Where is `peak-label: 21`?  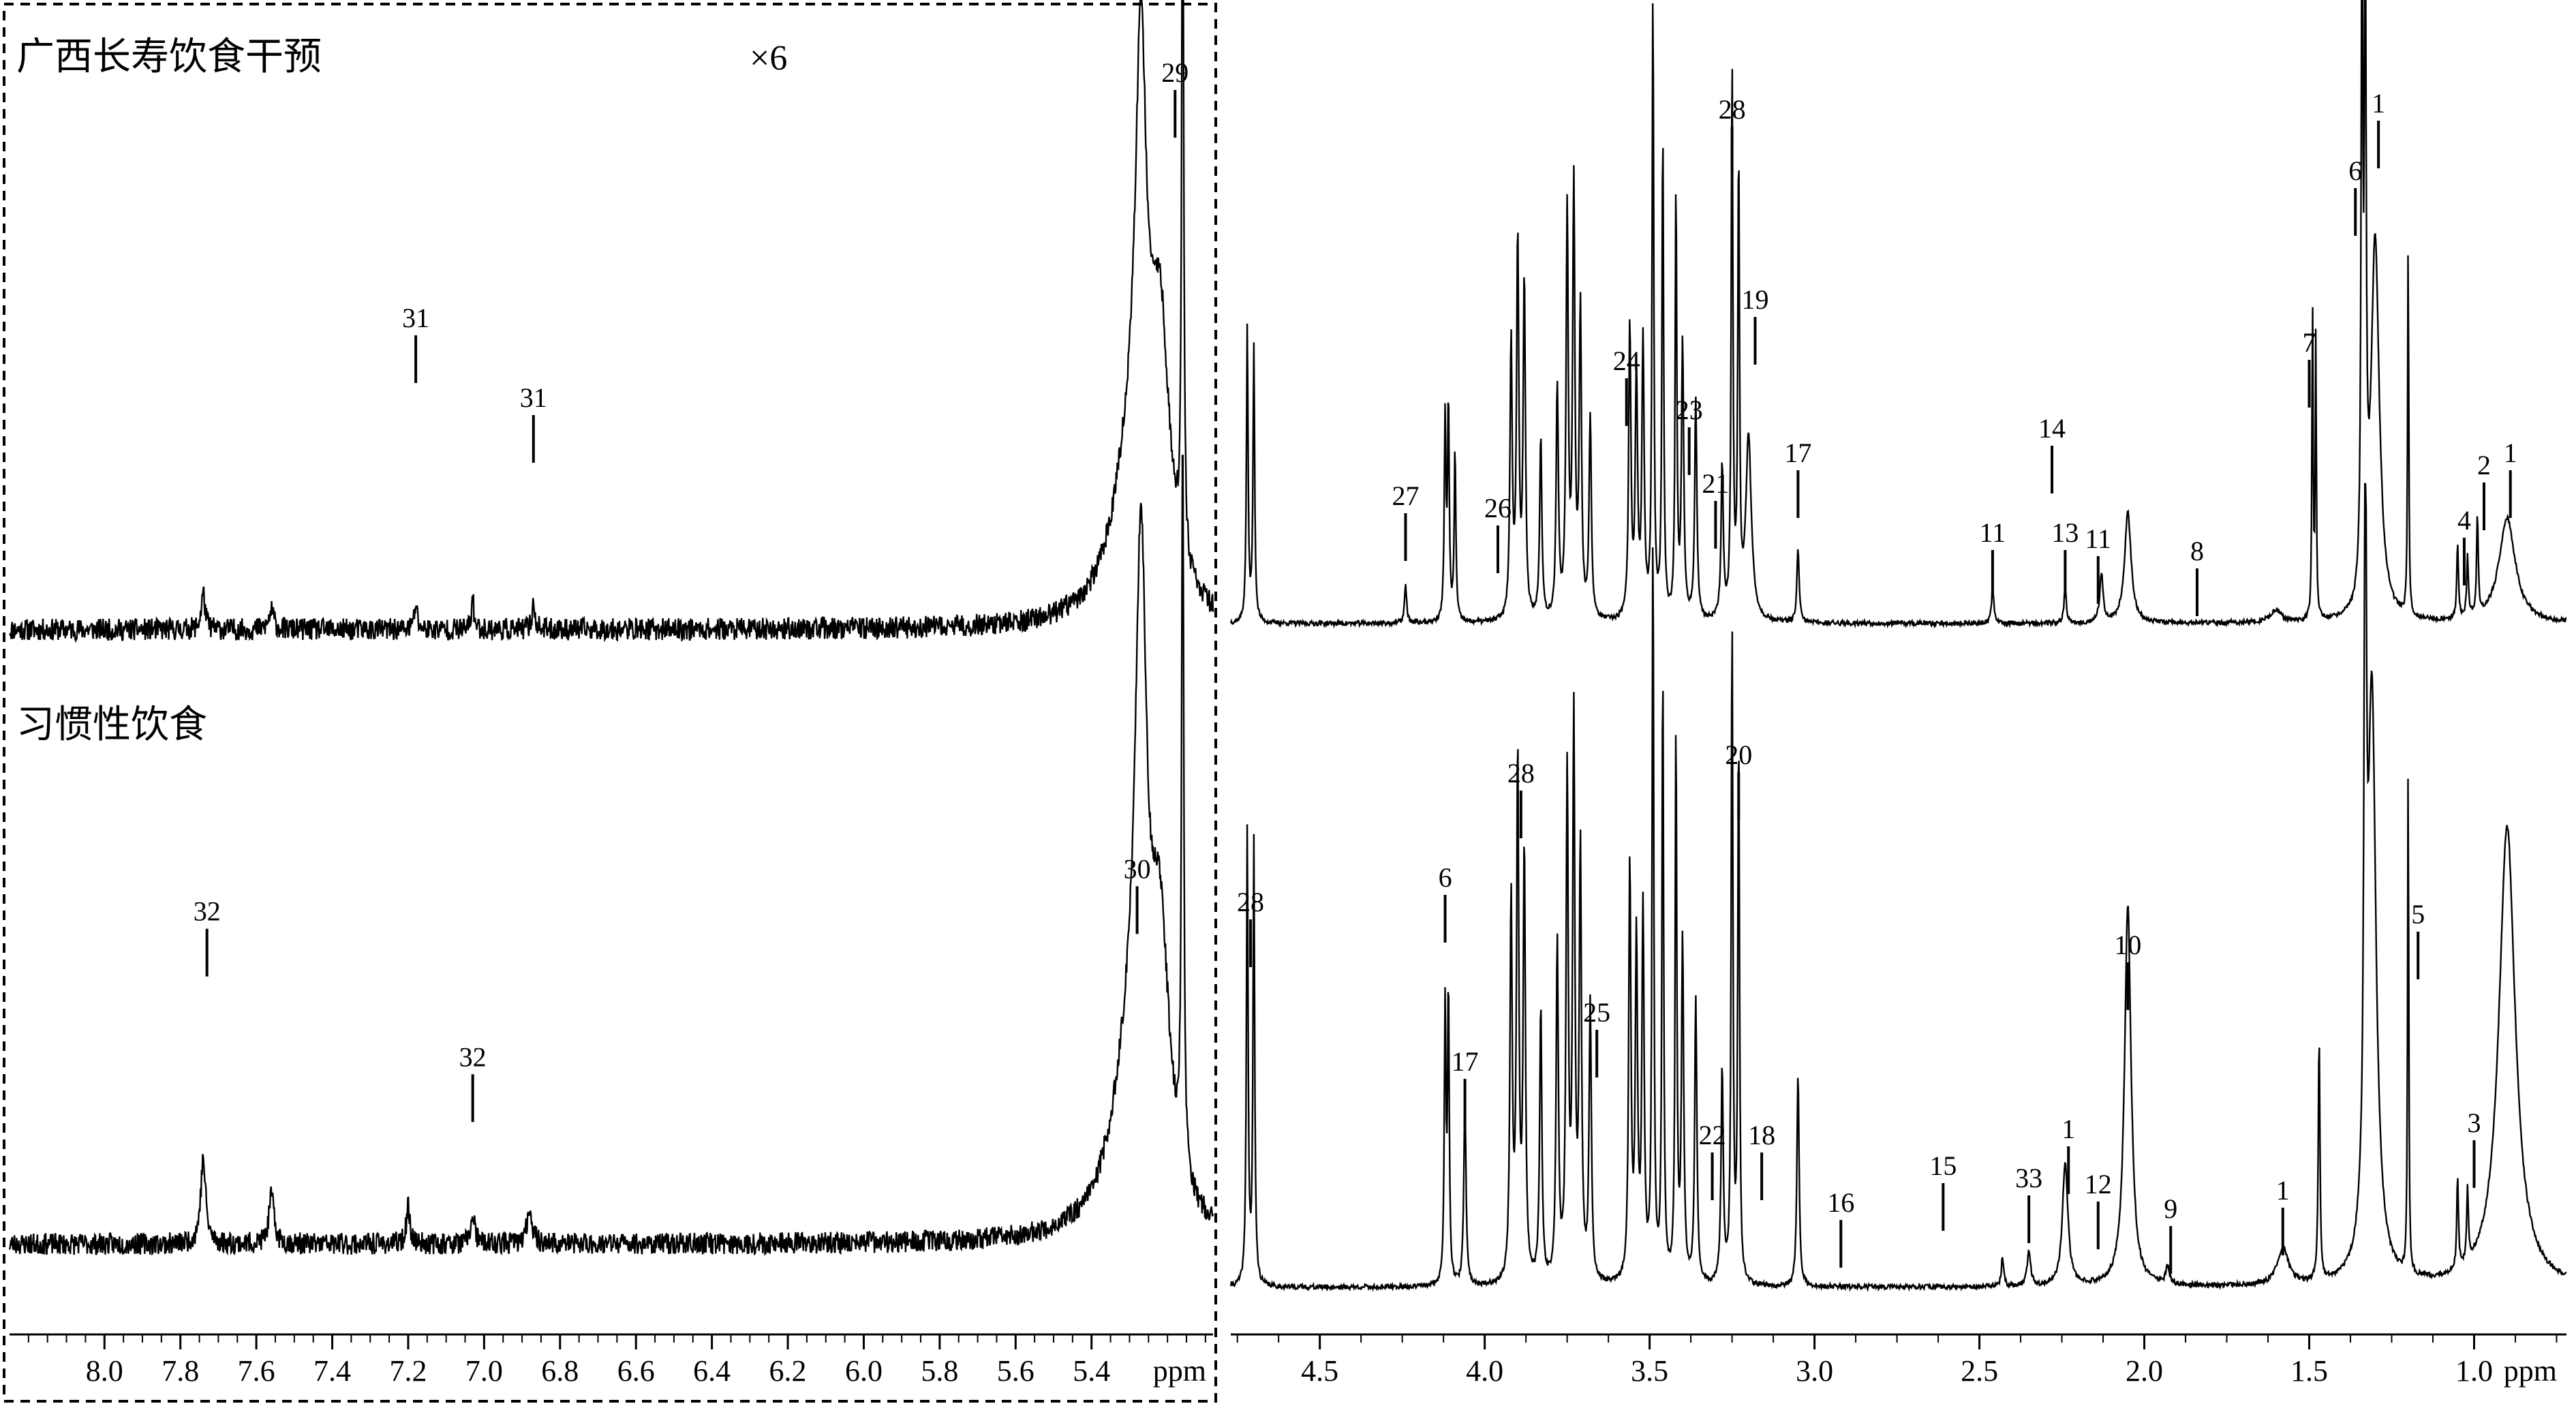 peak-label: 21 is located at coordinates (1716, 483).